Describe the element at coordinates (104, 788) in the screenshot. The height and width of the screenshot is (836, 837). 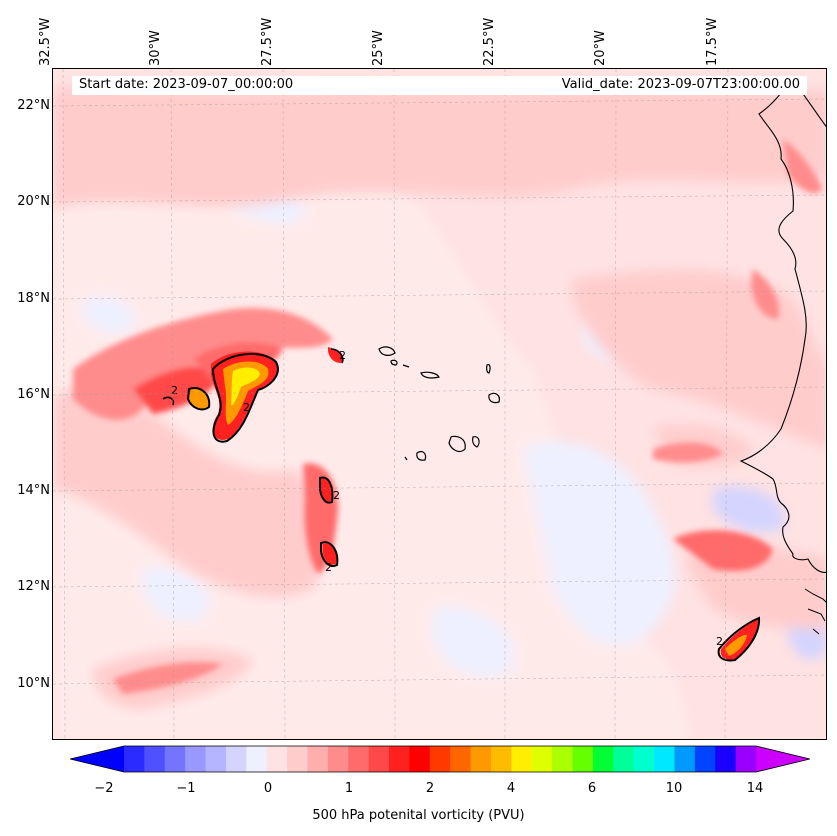
I see `colorbar-tick-label: −2` at that location.